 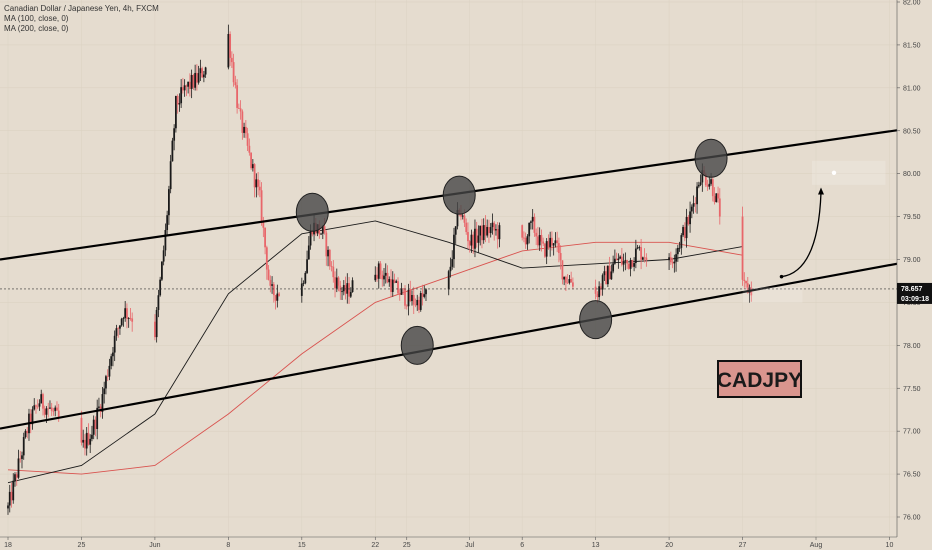 What do you see at coordinates (849, 172) in the screenshot?
I see `projection-target-zone` at bounding box center [849, 172].